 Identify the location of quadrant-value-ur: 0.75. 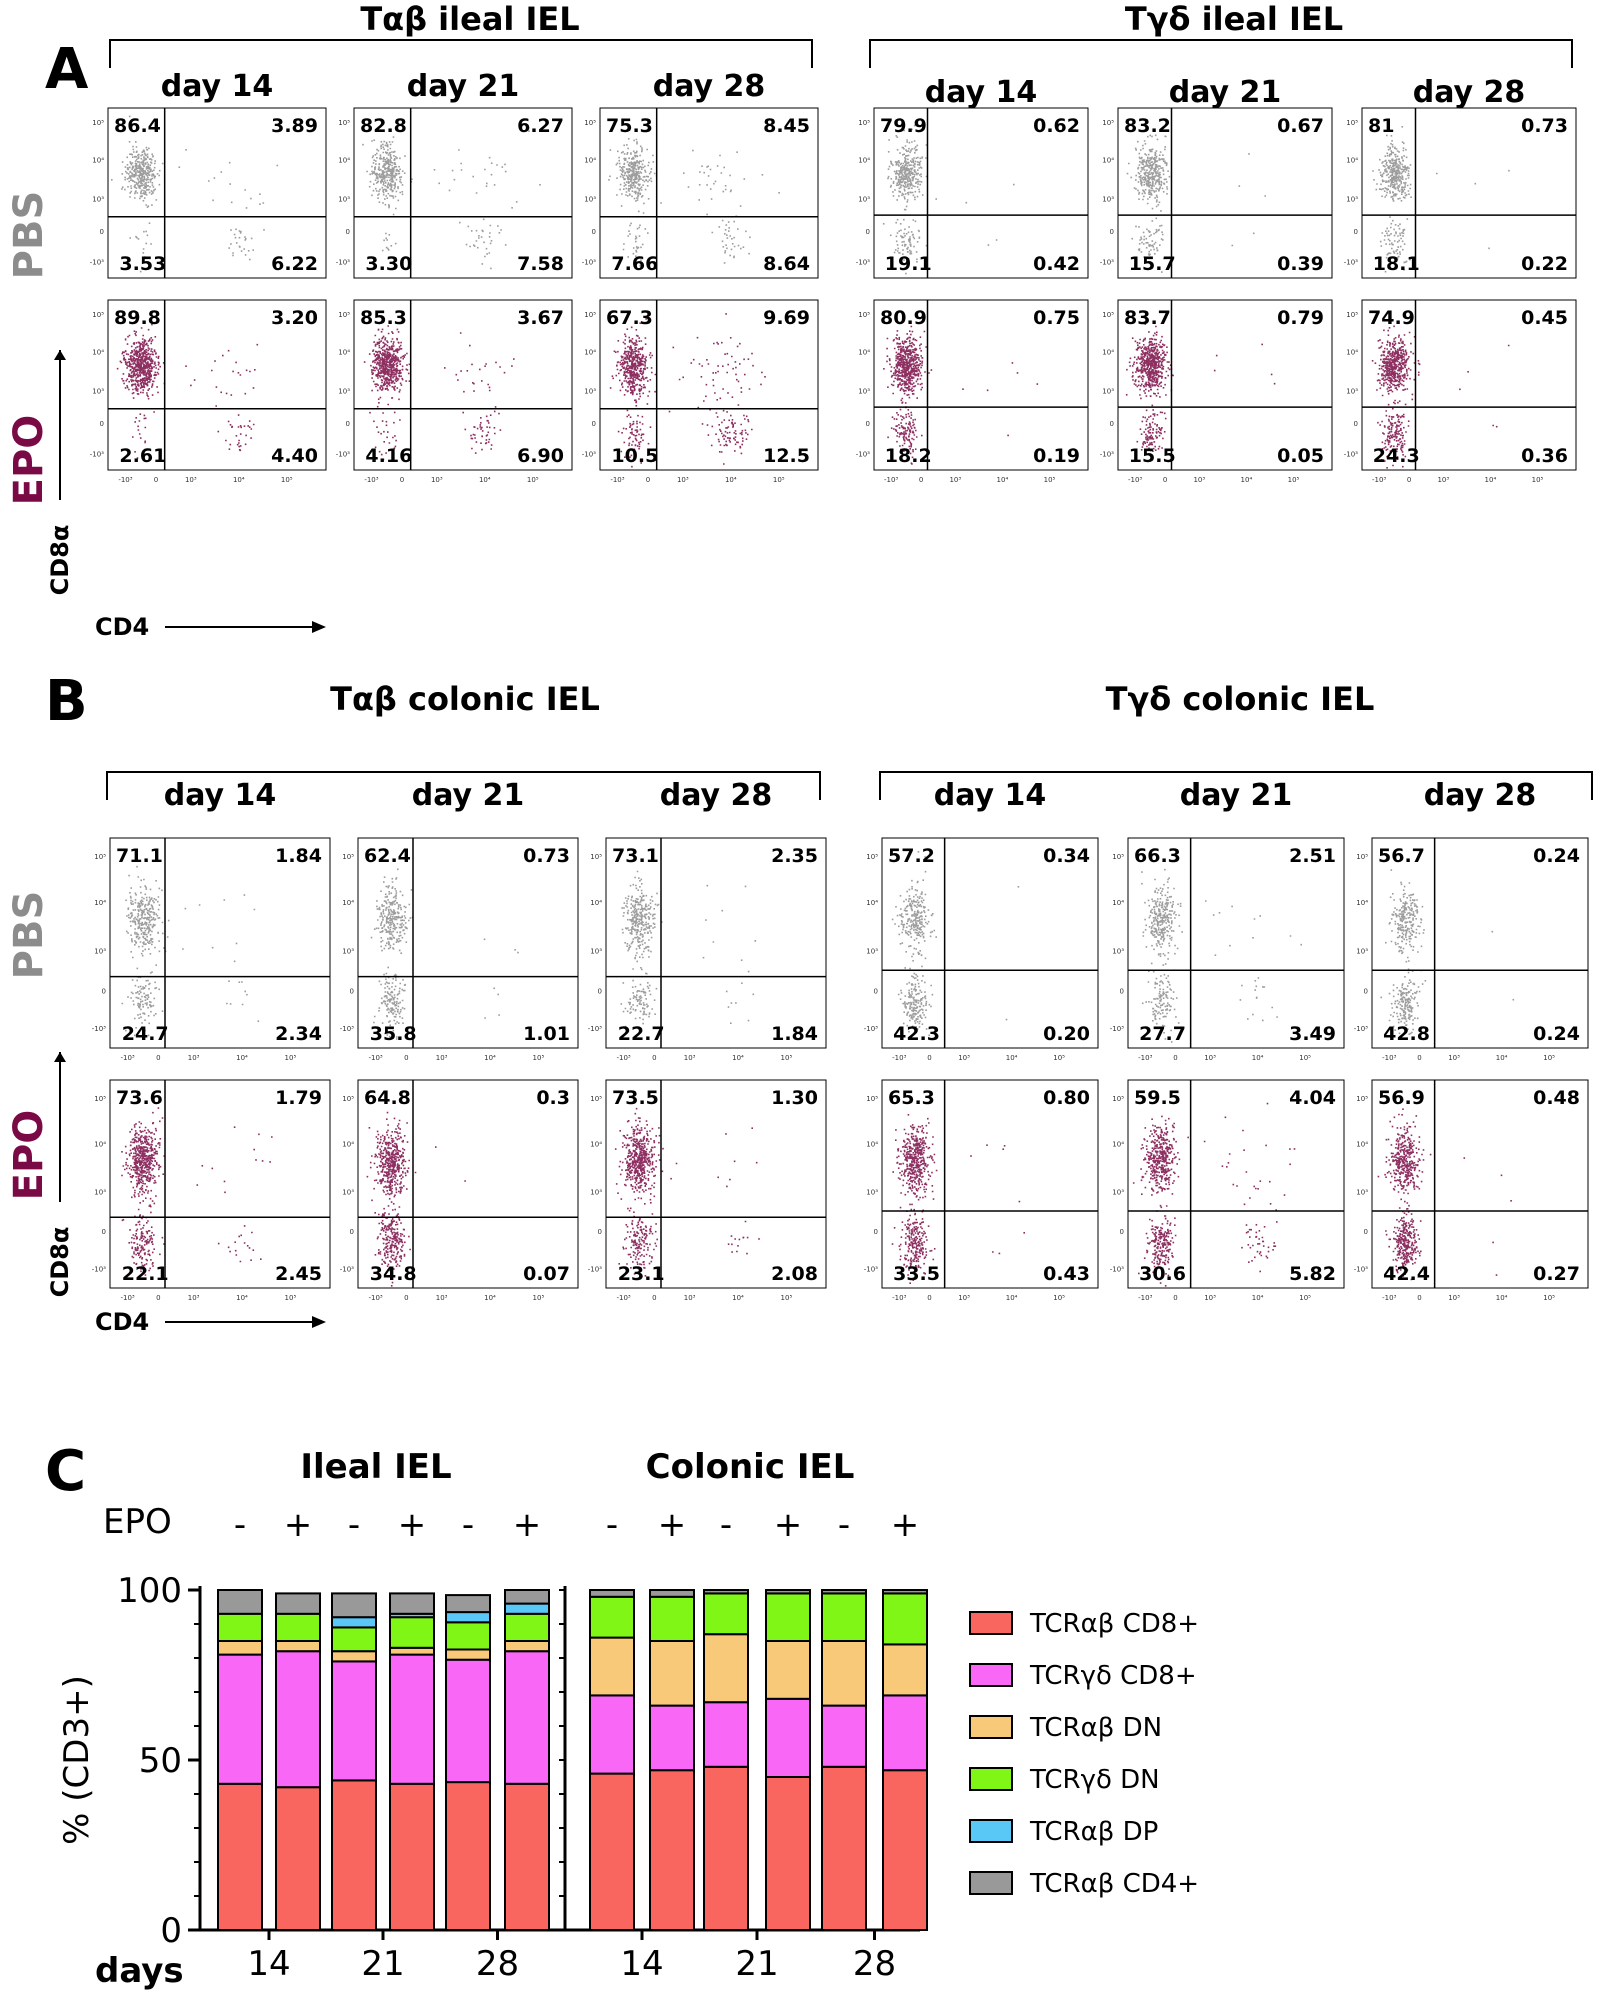
(1056, 318).